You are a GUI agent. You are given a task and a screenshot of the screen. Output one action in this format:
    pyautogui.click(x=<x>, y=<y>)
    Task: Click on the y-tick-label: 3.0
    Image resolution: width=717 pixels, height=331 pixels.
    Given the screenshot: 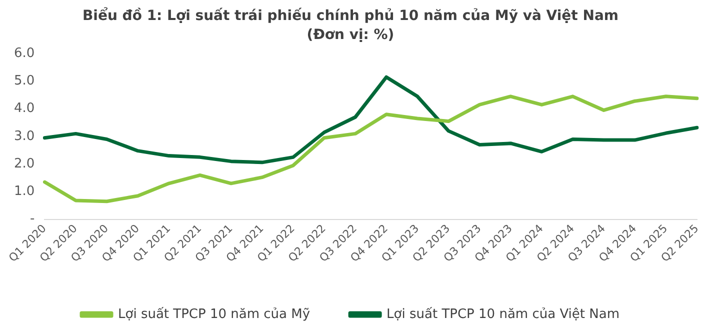 What is the action you would take?
    pyautogui.click(x=24, y=136)
    